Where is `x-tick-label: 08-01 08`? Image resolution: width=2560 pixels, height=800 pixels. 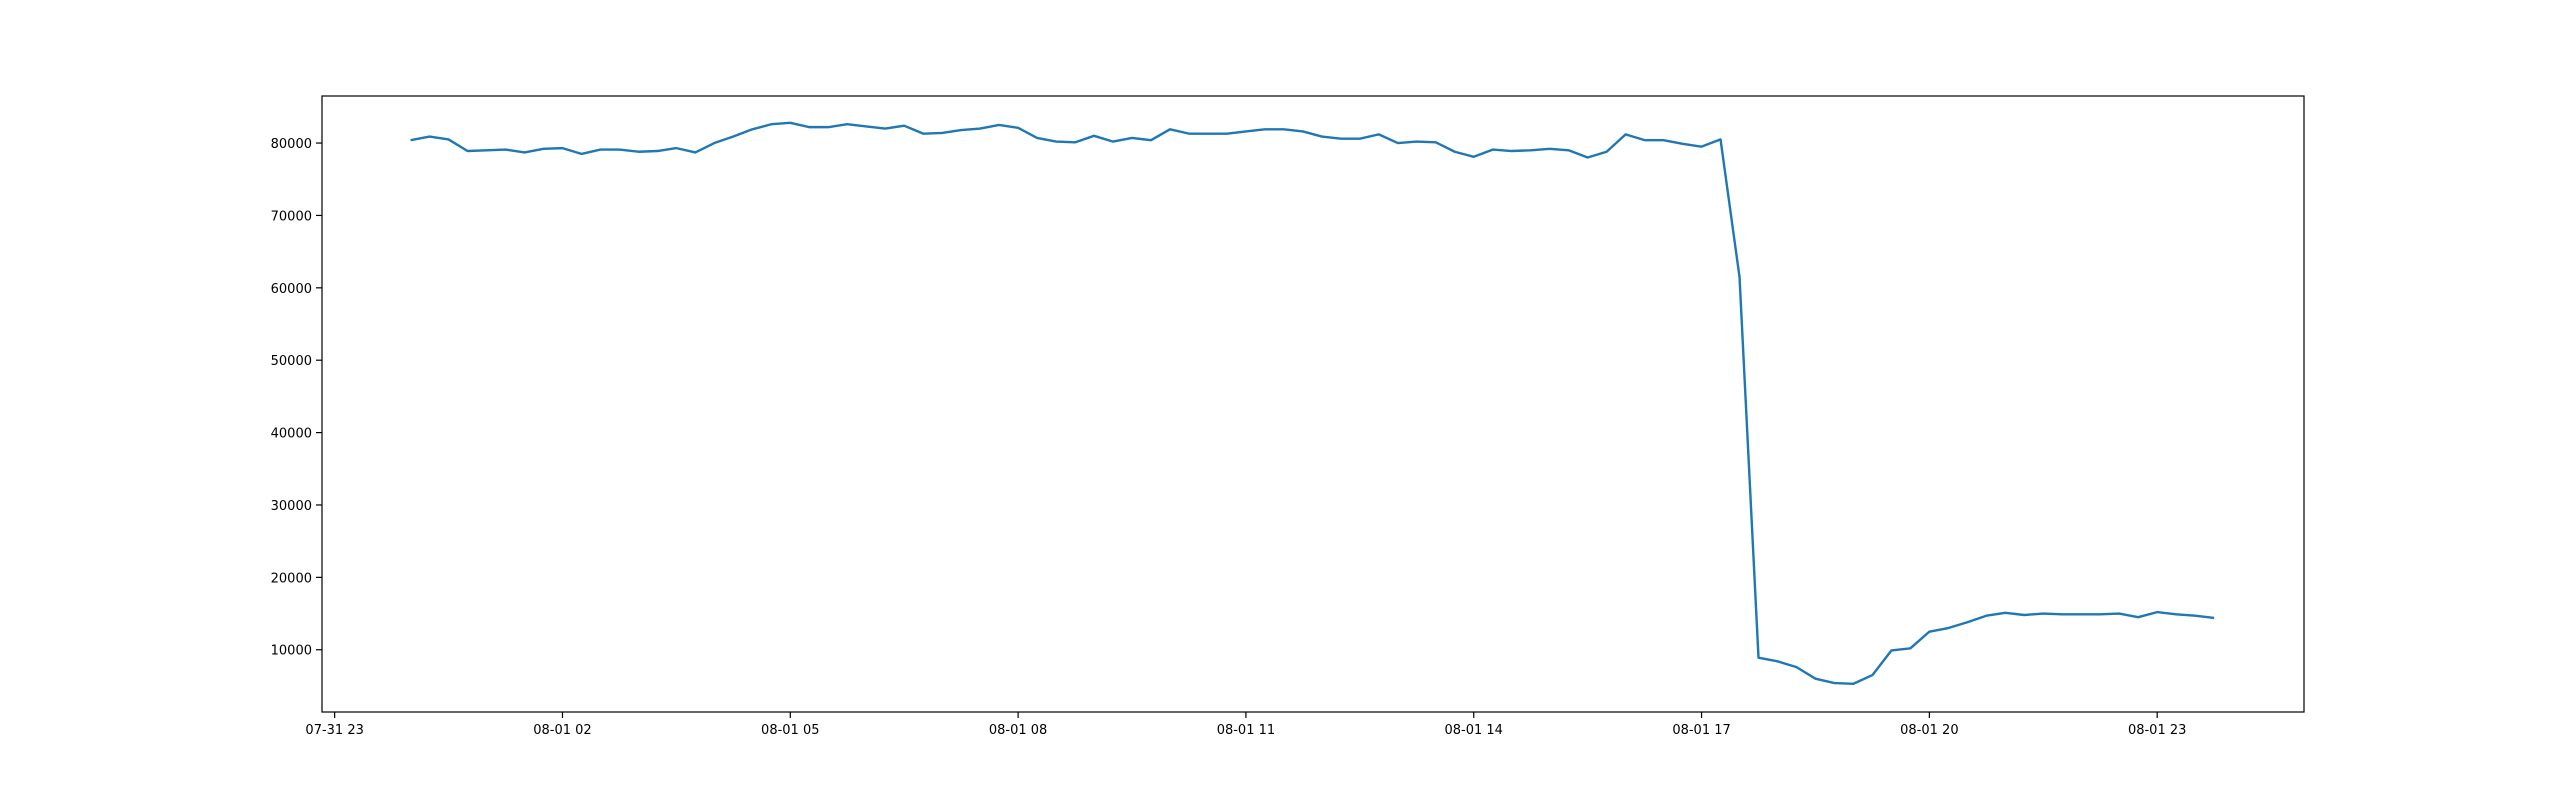 x-tick-label: 08-01 08 is located at coordinates (1018, 730).